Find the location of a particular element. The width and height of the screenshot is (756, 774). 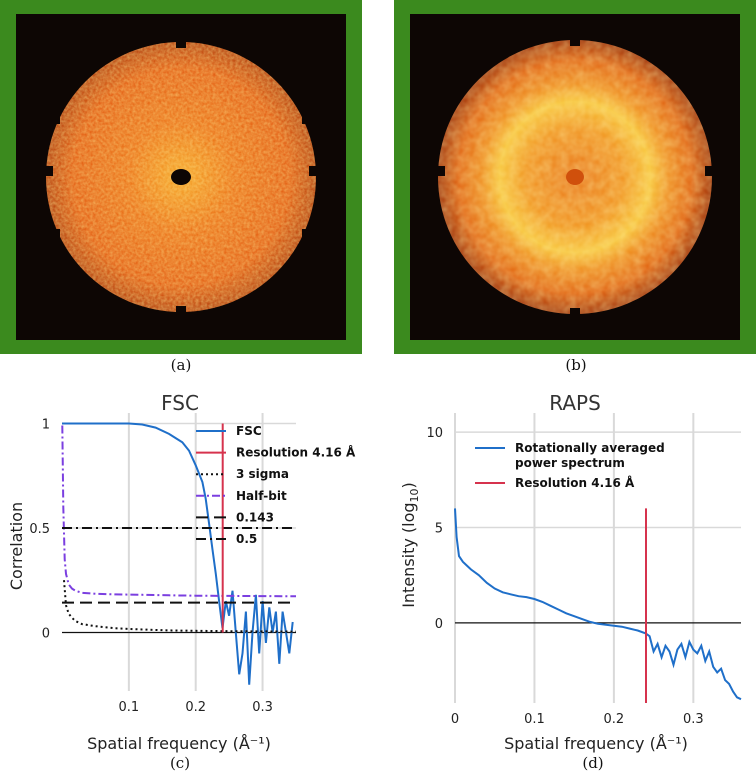

fsc-legend-label: 0.5 is located at coordinates (246, 539).